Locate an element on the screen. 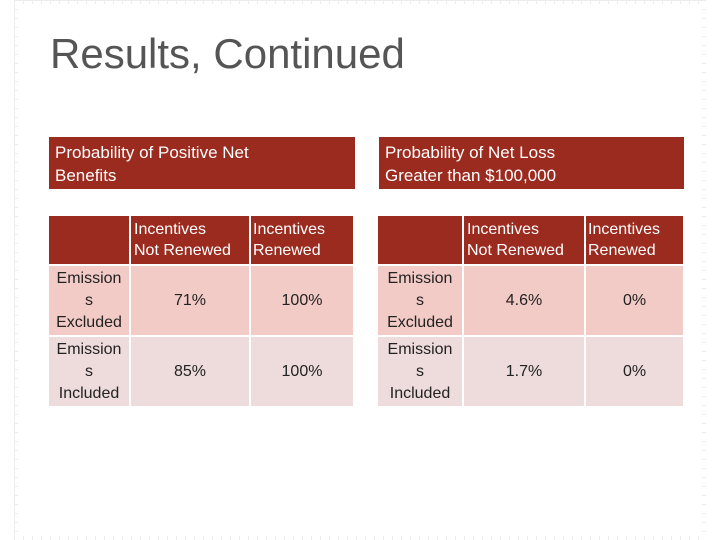  value-cell: 85% is located at coordinates (190, 371).